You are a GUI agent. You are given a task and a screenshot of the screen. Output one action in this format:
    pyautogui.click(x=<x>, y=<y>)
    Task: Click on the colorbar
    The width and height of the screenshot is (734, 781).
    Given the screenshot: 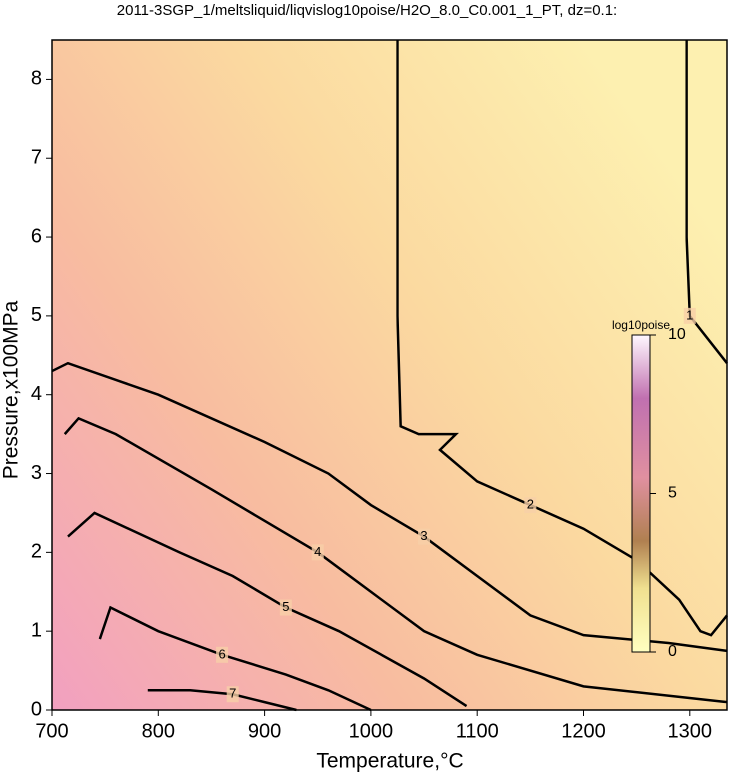 What is the action you would take?
    pyautogui.click(x=641, y=493)
    